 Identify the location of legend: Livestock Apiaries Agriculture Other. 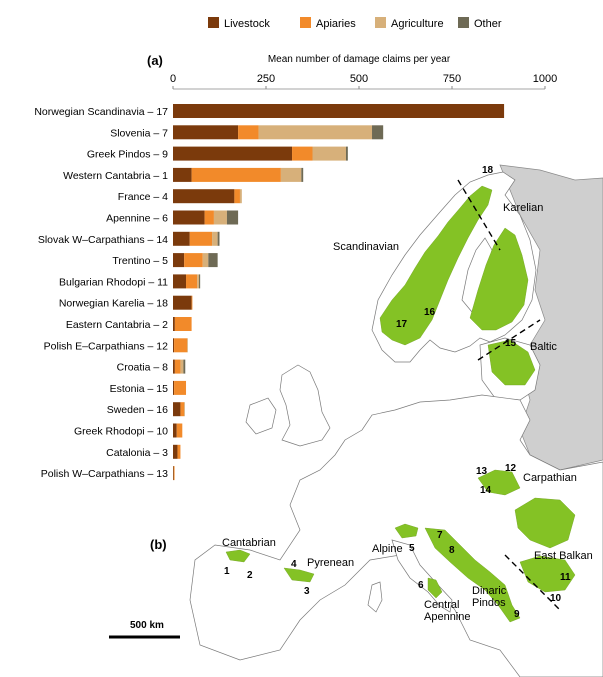
(355, 23).